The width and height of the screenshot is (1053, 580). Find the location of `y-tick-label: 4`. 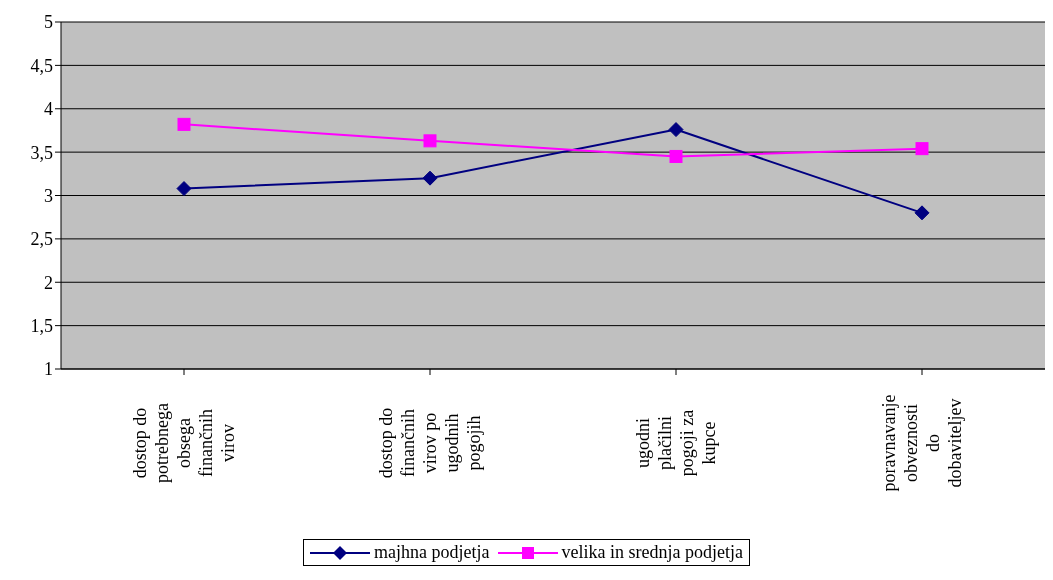

y-tick-label: 4 is located at coordinates (48, 109).